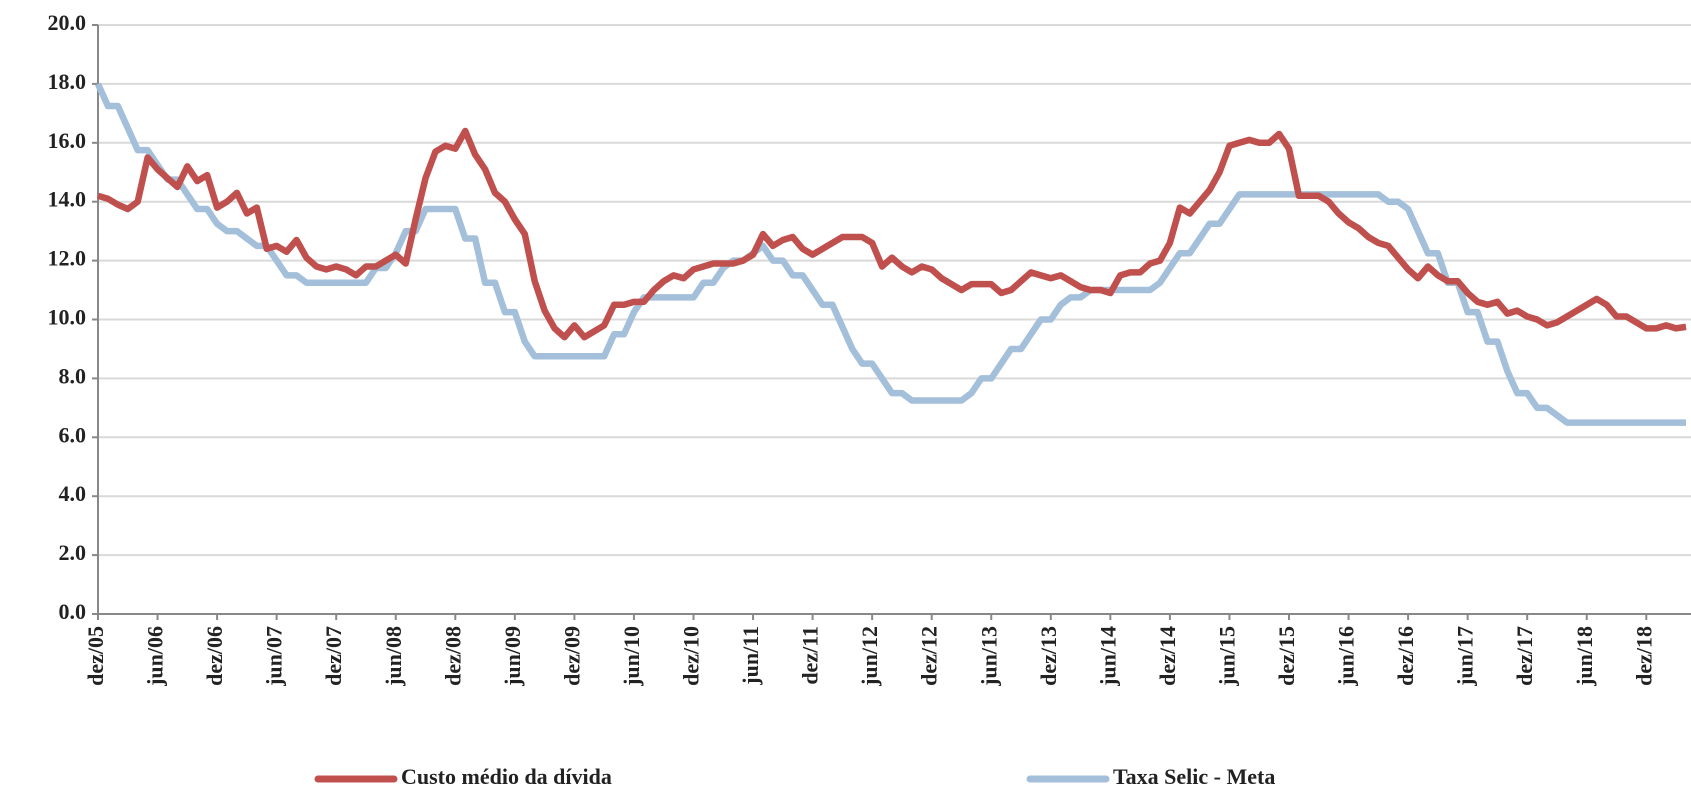 The height and width of the screenshot is (800, 1691). What do you see at coordinates (274, 656) in the screenshot?
I see `x-tick-label: jun/07` at bounding box center [274, 656].